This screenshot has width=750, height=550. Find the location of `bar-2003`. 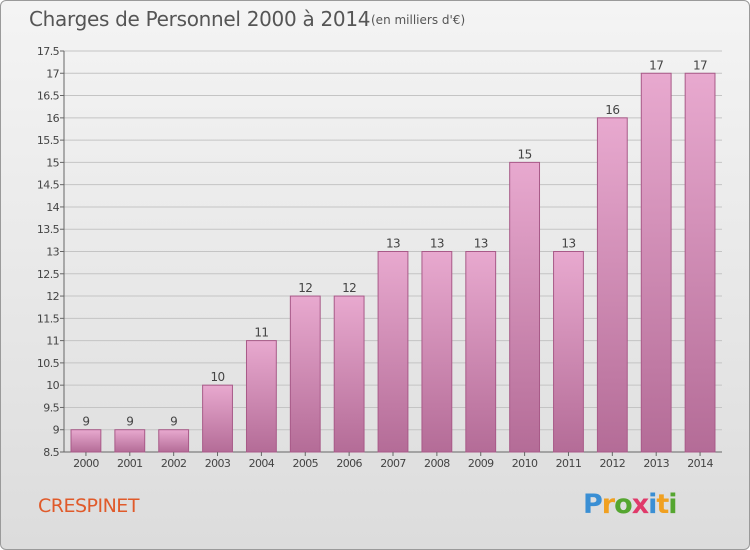

bar-2003 is located at coordinates (217, 418).